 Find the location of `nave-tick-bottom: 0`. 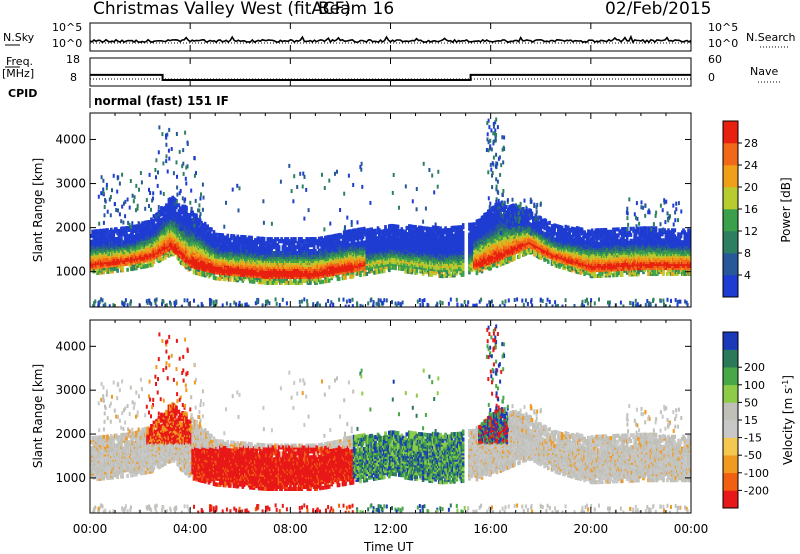

nave-tick-bottom: 0 is located at coordinates (711, 78).